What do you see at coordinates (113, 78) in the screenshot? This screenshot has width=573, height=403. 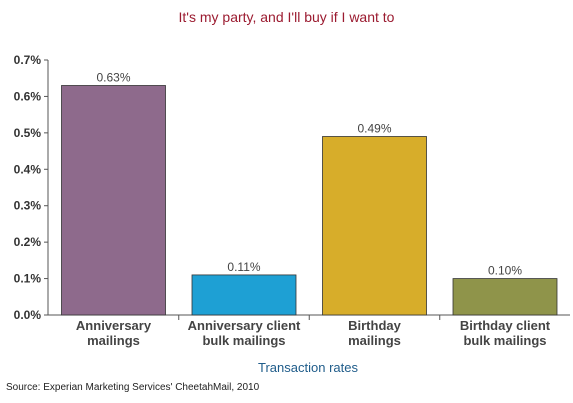 I see `data-label: 0.63%` at bounding box center [113, 78].